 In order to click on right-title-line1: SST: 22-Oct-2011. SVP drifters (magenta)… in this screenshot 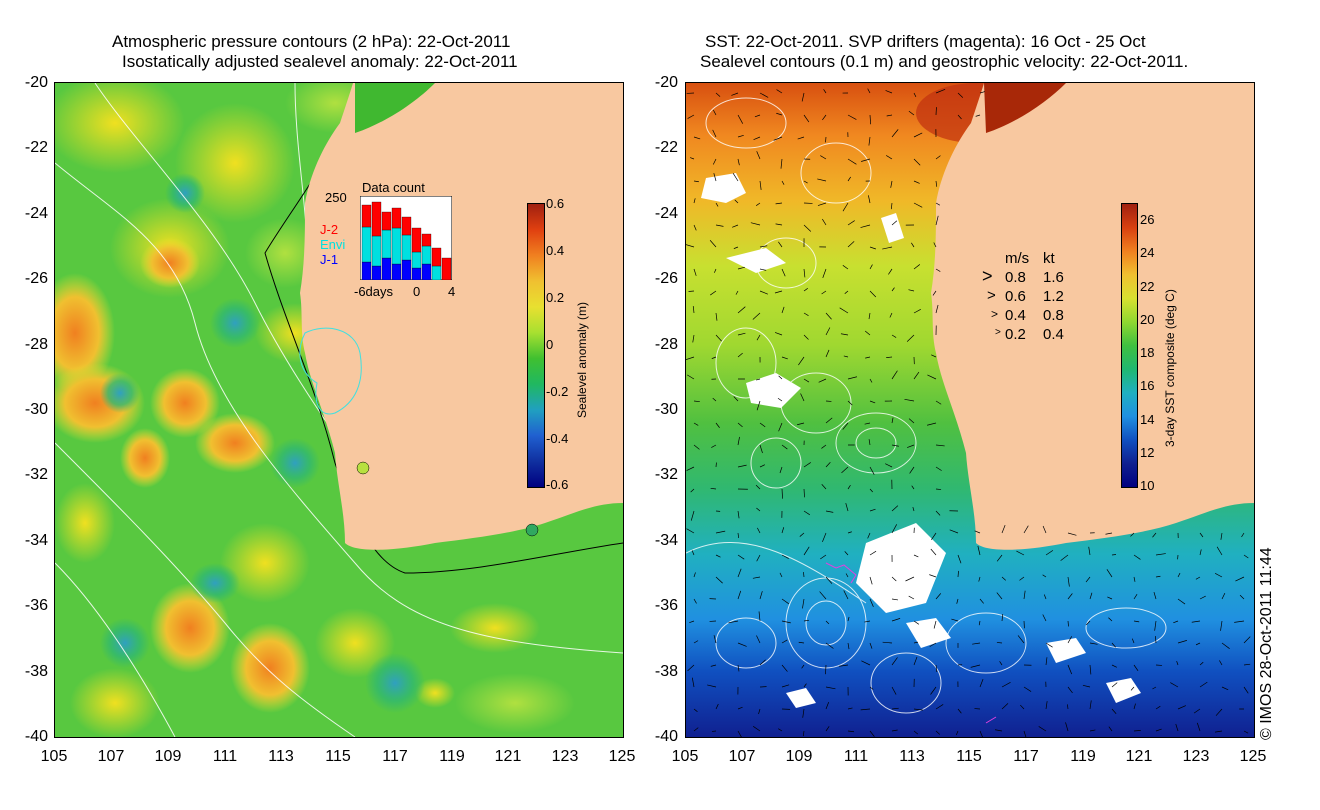, I will do `click(925, 41)`.